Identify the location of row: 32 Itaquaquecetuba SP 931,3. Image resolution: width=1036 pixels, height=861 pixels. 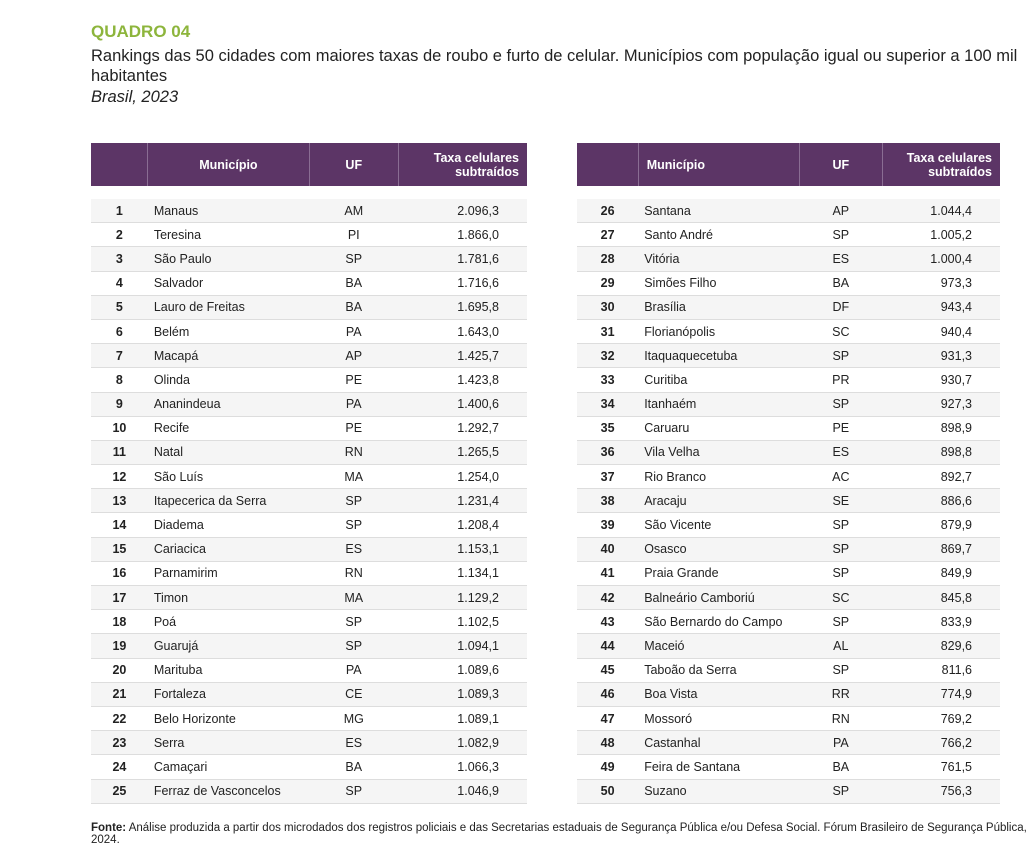
(788, 356).